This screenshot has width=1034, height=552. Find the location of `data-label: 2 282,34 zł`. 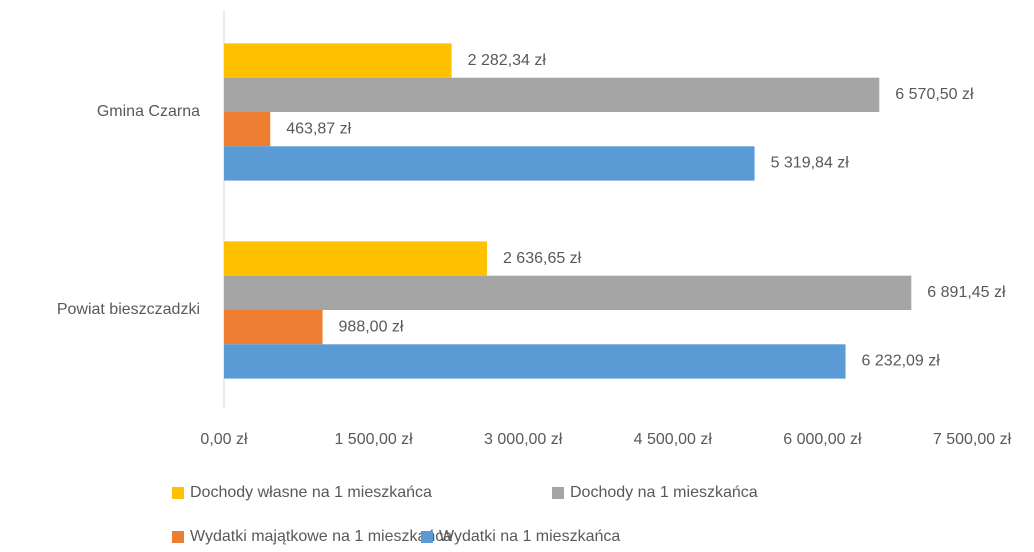

data-label: 2 282,34 zł is located at coordinates (507, 60).